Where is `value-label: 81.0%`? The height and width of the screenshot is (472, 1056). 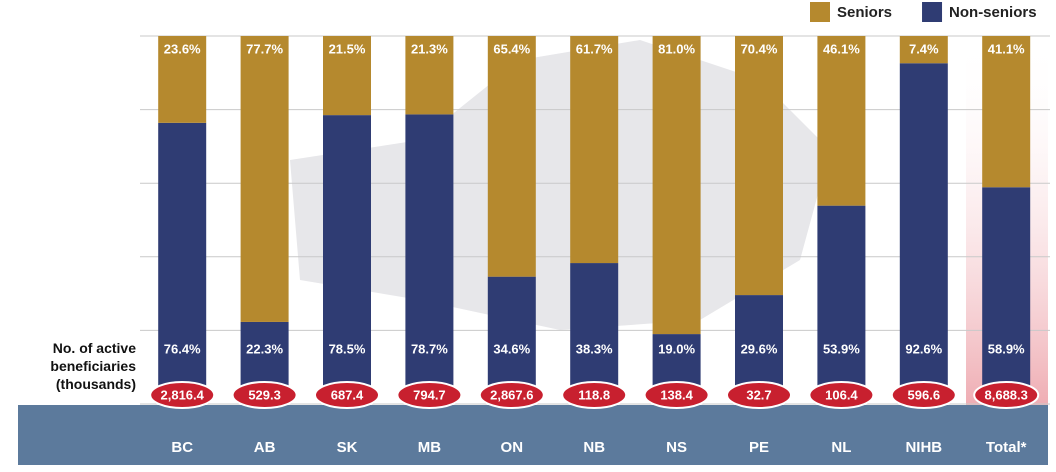
value-label: 81.0% is located at coordinates (676, 48).